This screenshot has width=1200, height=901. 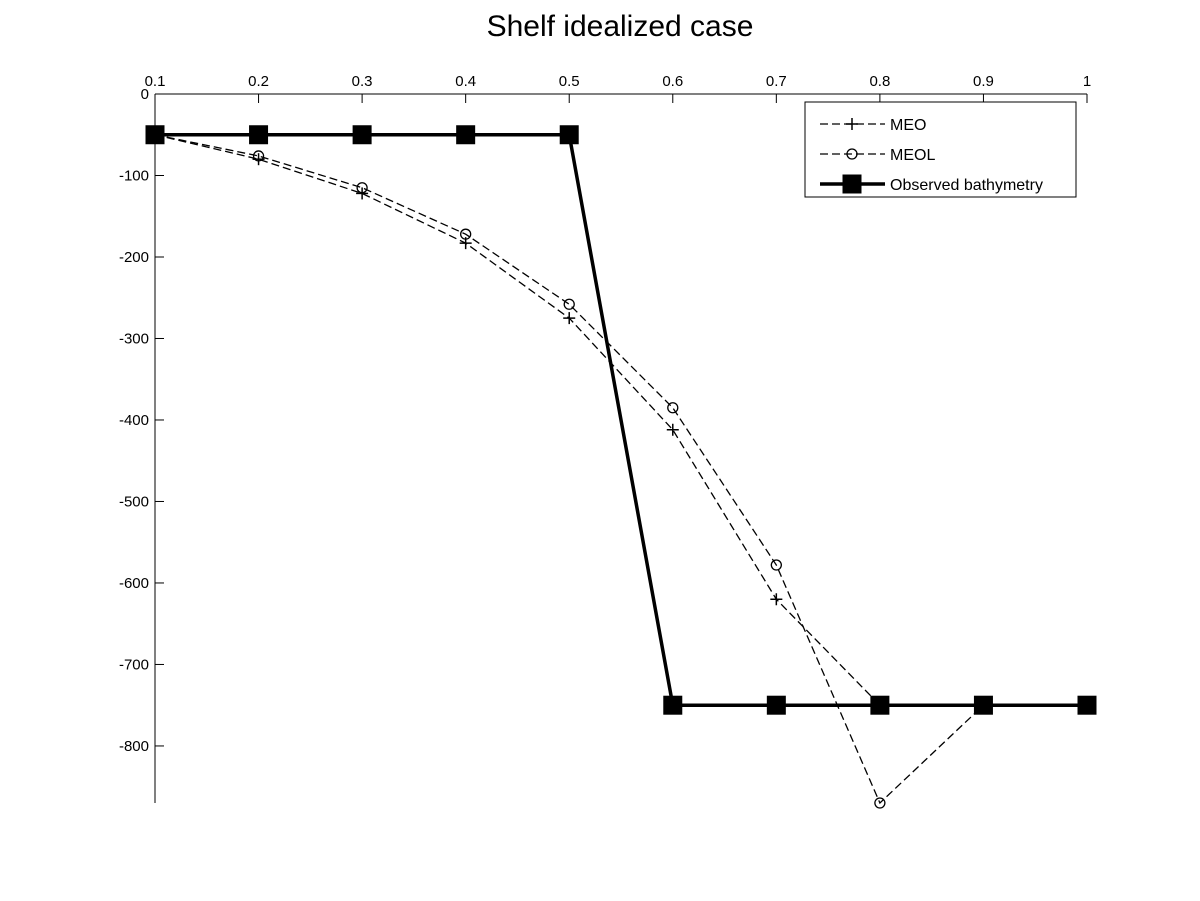 What do you see at coordinates (134, 664) in the screenshot?
I see `y-tick-label: -700` at bounding box center [134, 664].